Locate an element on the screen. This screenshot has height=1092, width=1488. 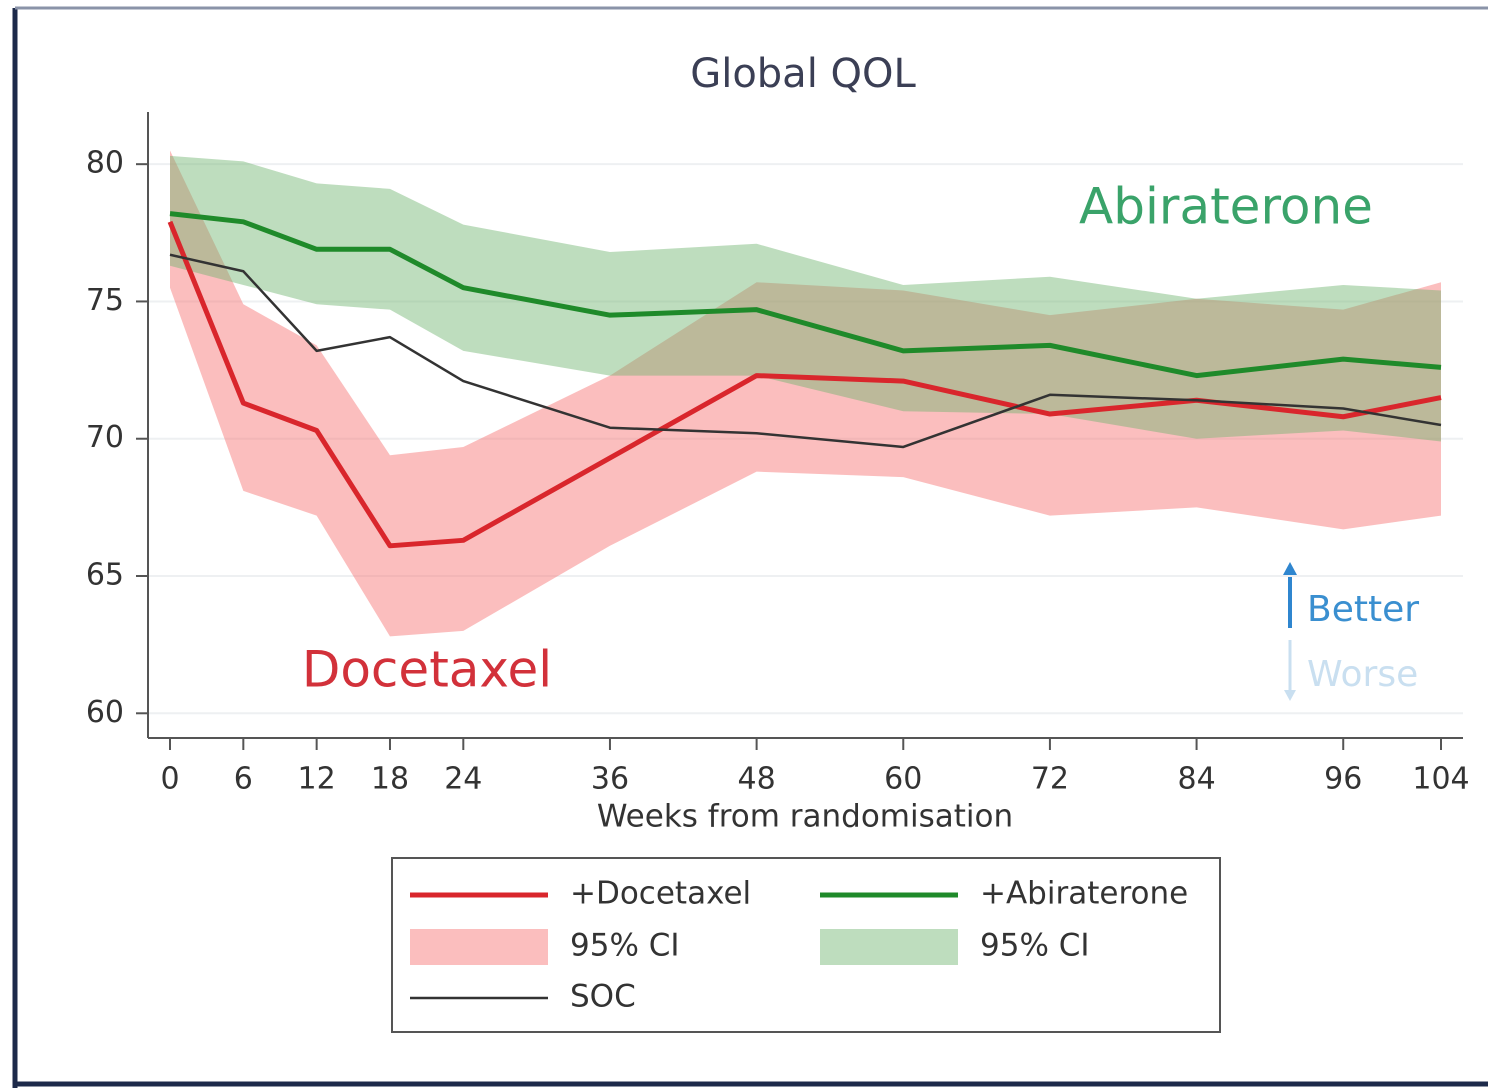
x-tick-label: 48 is located at coordinates (757, 779).